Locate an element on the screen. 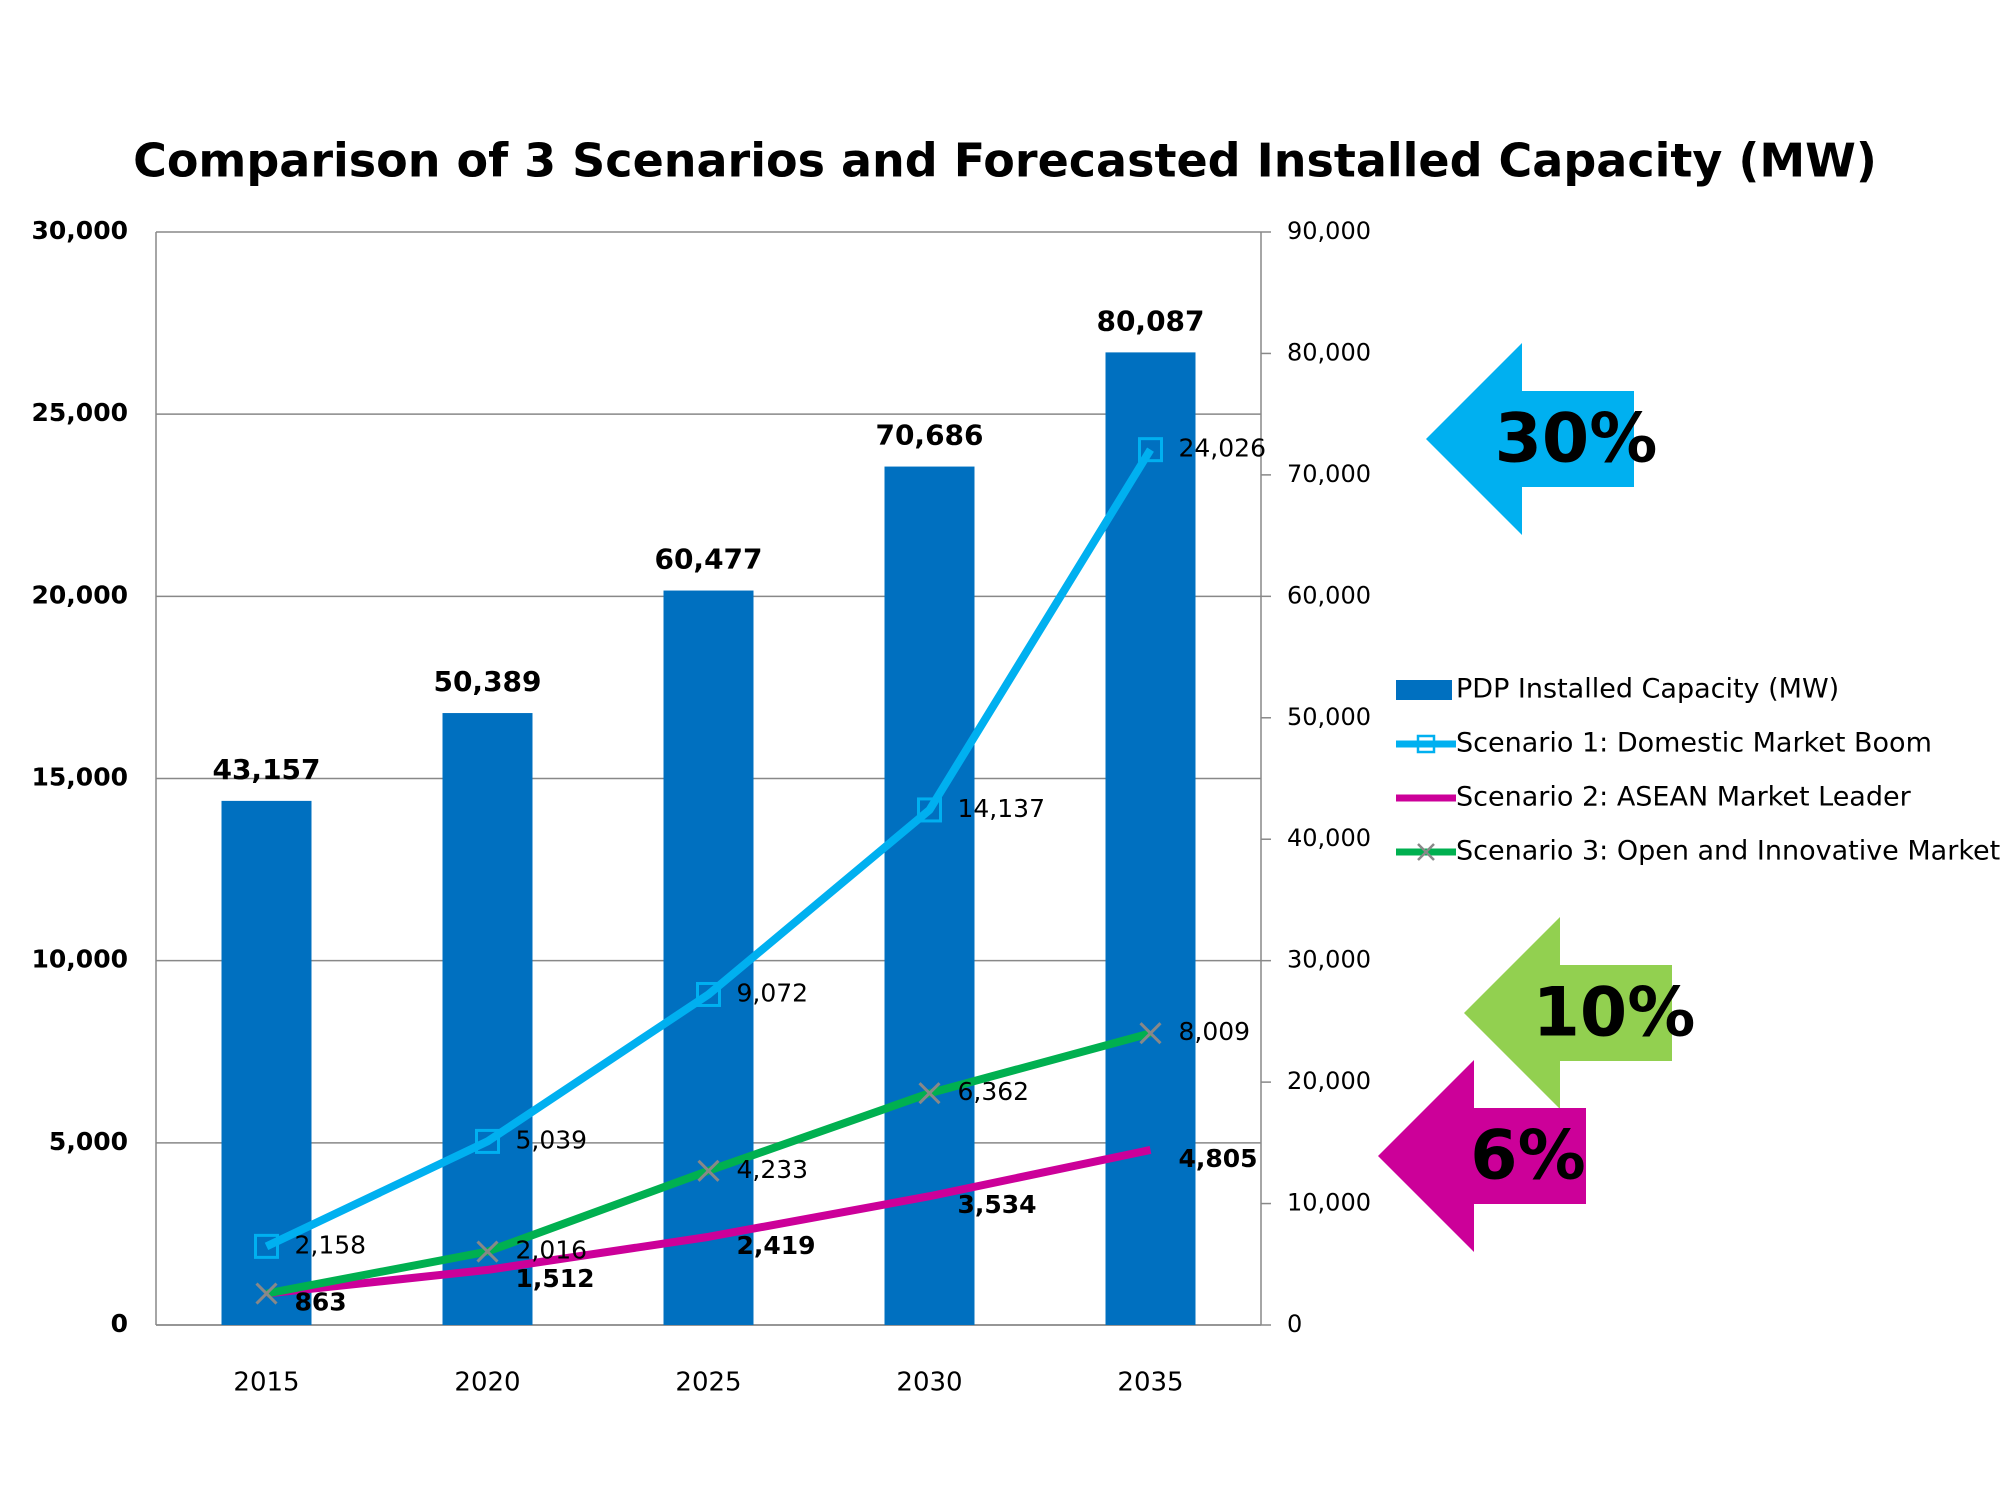 This screenshot has width=2000, height=1500. legend-label: PDP Installed Capacity (MW) is located at coordinates (1647, 689).